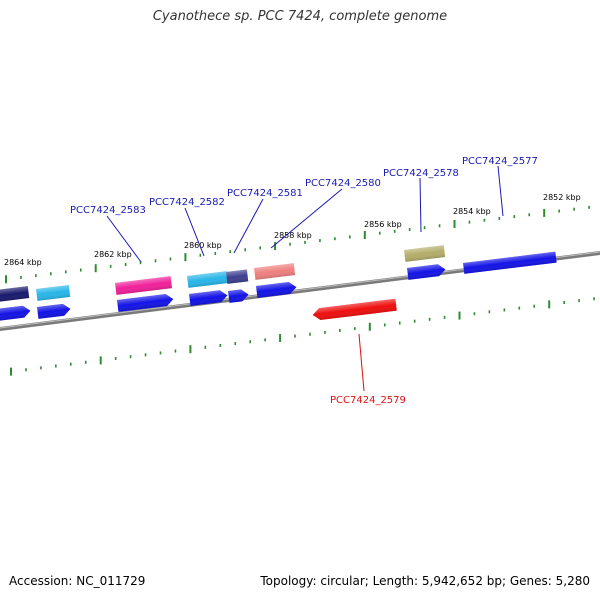  I want to click on gene-block-salmon, so click(275, 271).